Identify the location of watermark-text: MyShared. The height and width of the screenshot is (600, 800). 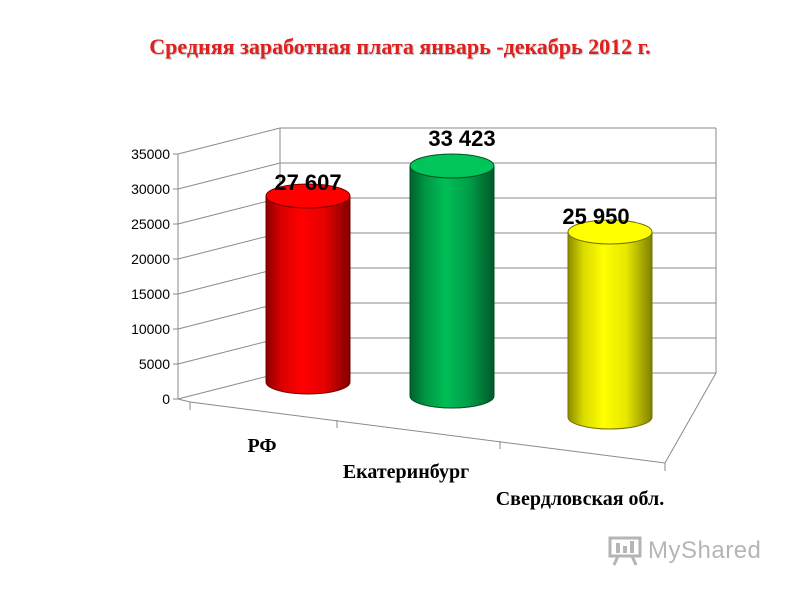
(705, 550).